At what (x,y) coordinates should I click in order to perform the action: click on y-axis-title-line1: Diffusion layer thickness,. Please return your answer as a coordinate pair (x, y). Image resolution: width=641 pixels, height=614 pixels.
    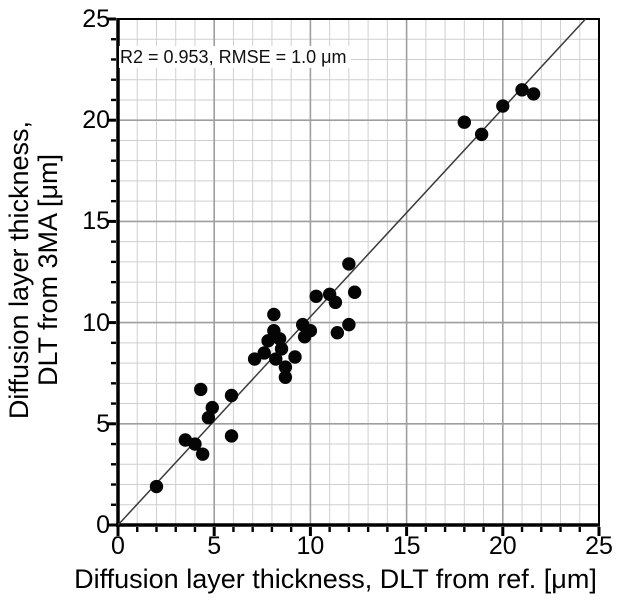
    Looking at the image, I should click on (19, 270).